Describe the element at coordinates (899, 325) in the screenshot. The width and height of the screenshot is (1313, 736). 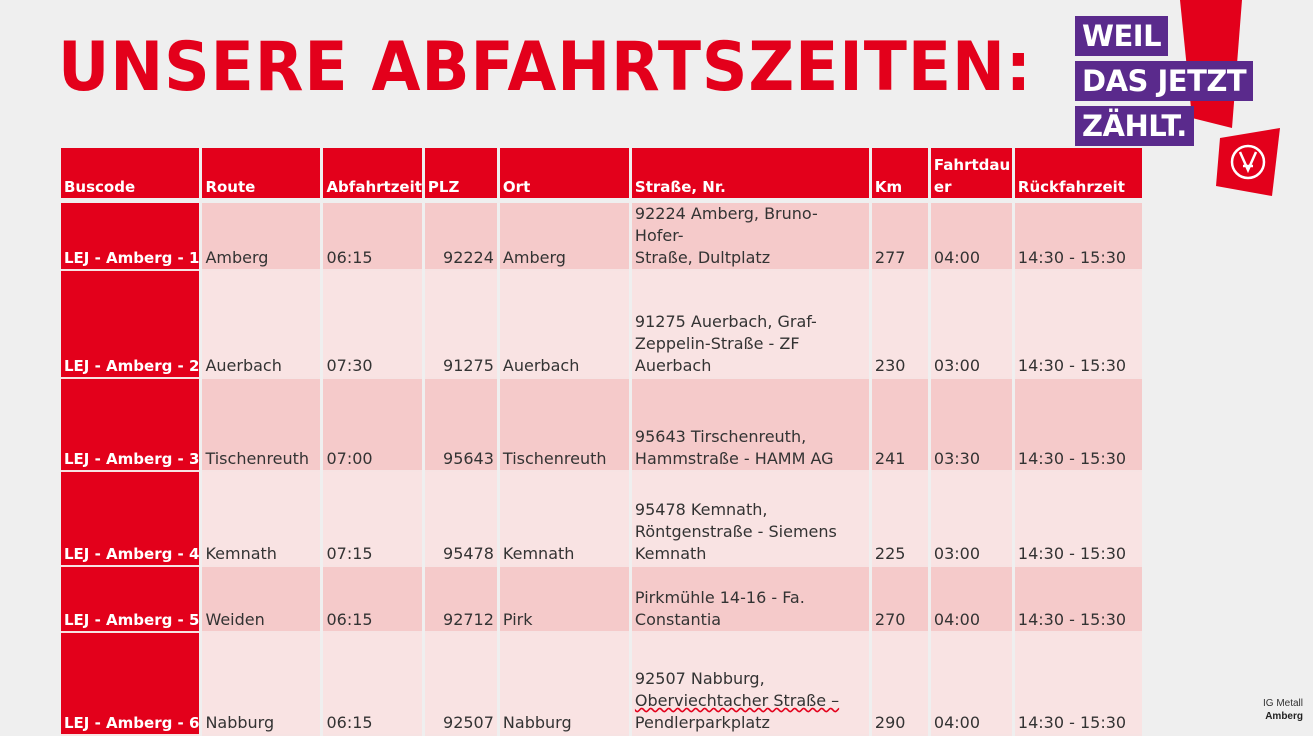
I see `cell-km: 230` at that location.